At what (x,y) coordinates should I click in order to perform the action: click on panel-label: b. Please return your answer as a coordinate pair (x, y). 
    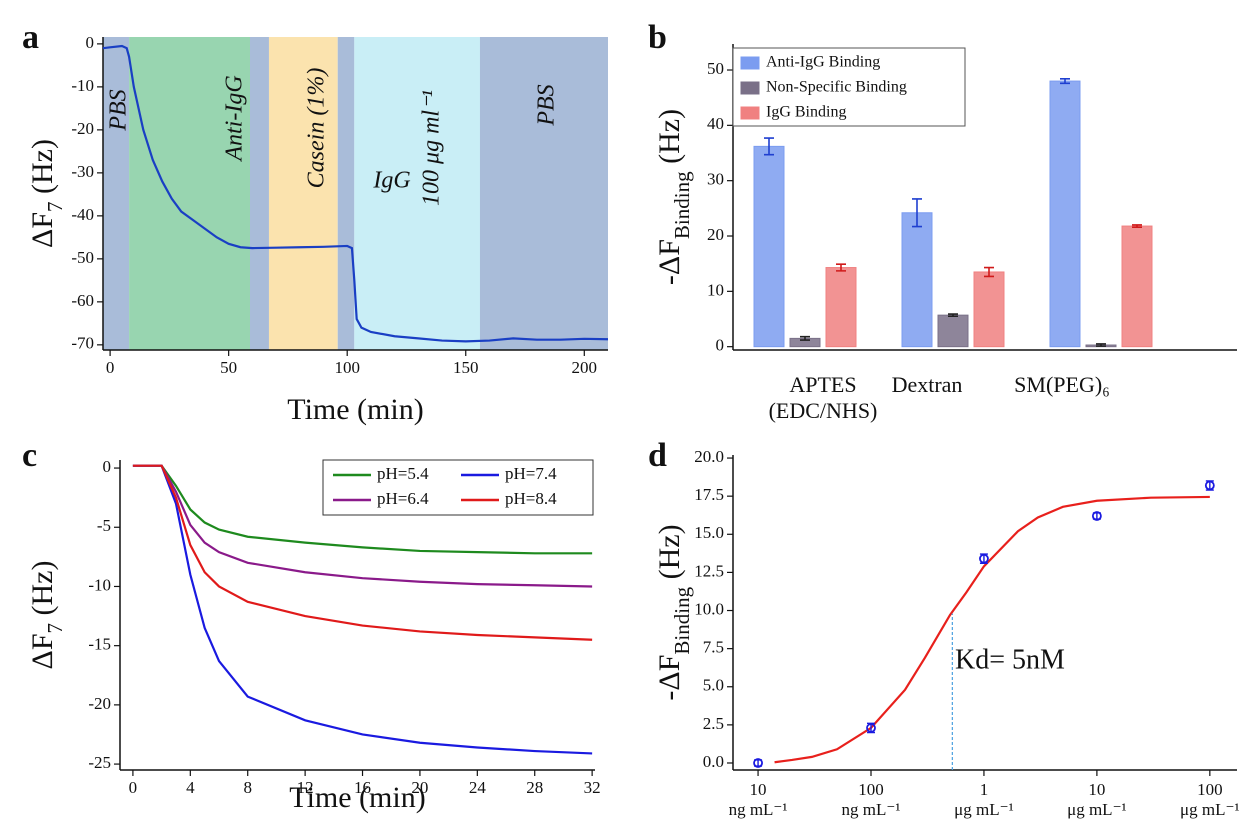
    Looking at the image, I should click on (657, 37).